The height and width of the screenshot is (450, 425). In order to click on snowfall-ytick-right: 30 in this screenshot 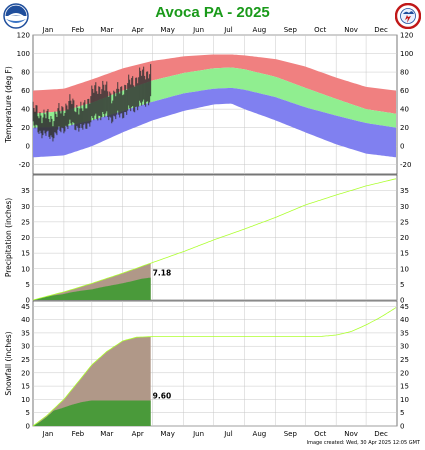, I will do `click(404, 347)`.